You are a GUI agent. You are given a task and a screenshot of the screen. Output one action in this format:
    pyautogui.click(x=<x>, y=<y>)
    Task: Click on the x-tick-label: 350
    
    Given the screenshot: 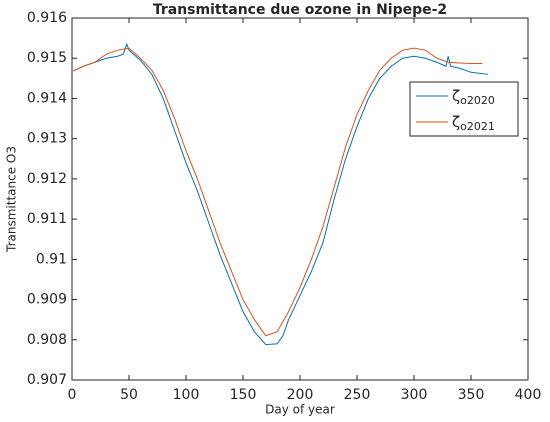 What is the action you would take?
    pyautogui.click(x=471, y=395)
    